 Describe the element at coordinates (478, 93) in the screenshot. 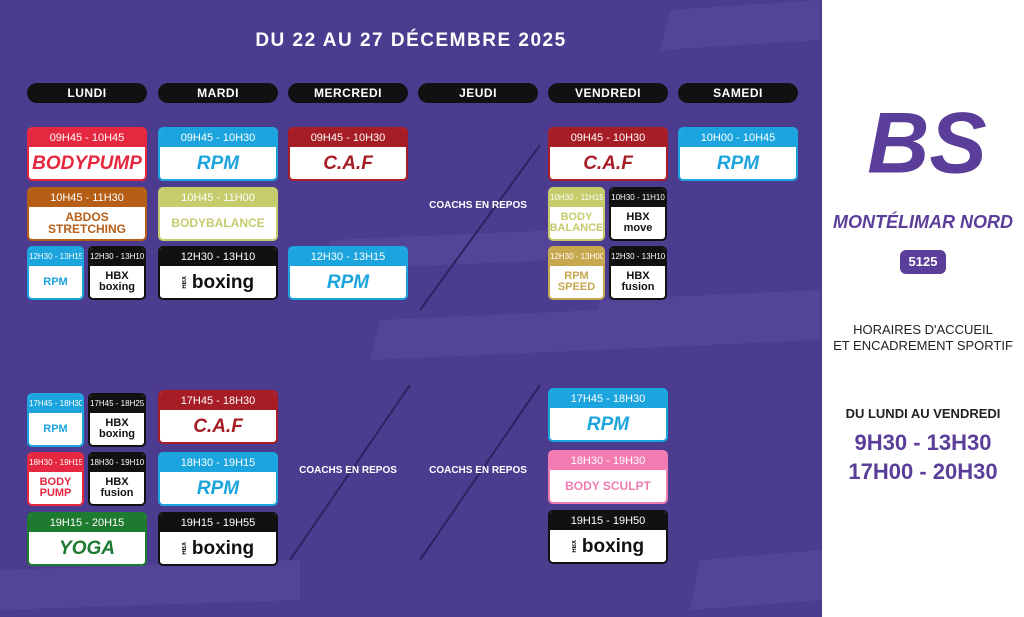

I see `day-pill: JEUDI` at that location.